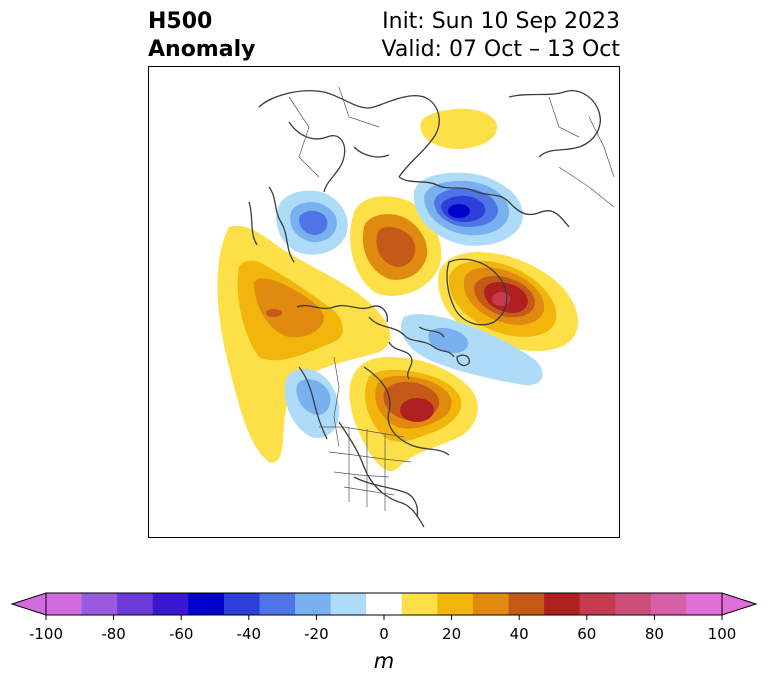  I want to click on colorbar-bins, so click(384, 604).